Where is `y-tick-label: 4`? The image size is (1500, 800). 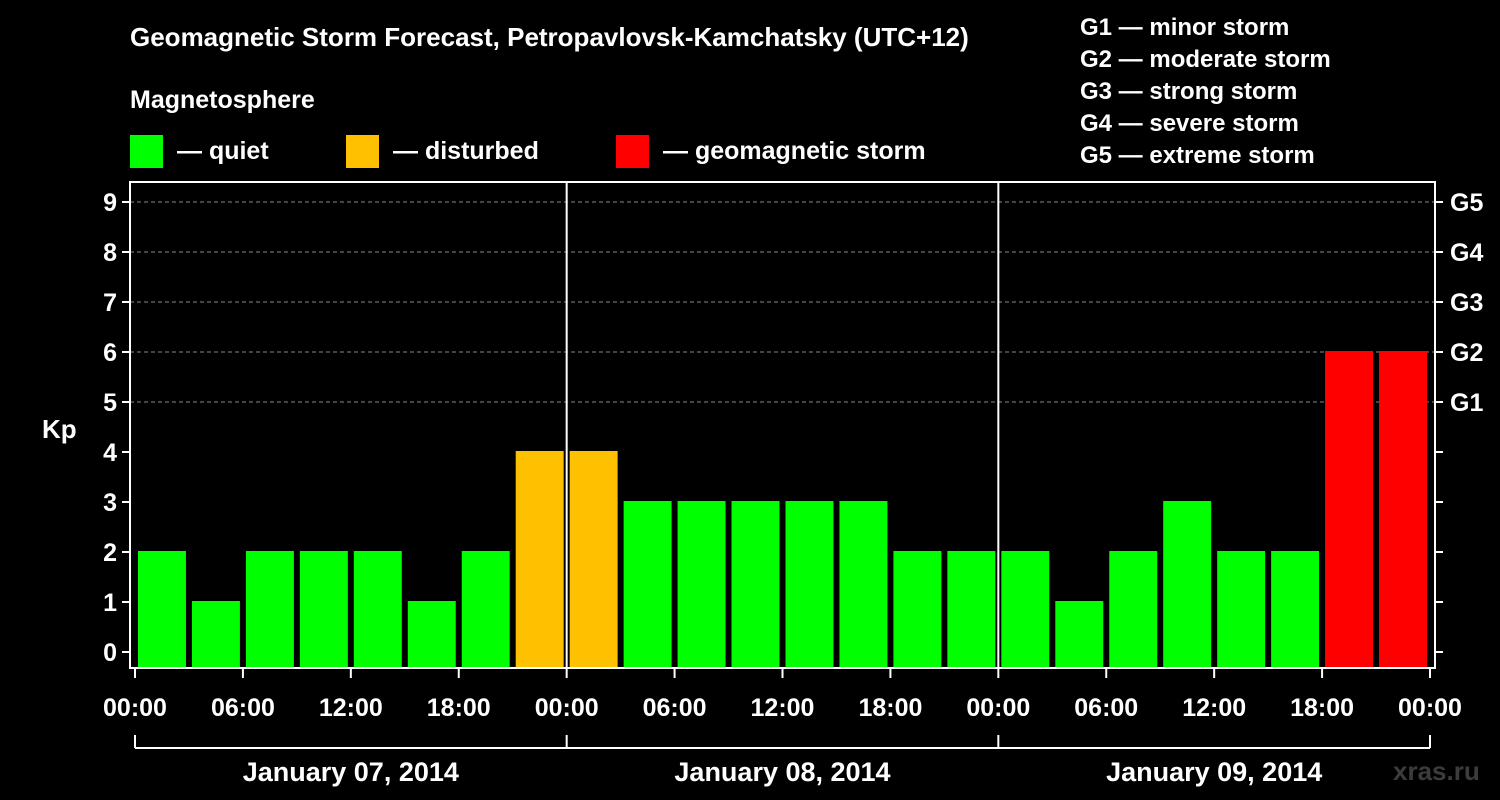
y-tick-label: 4 is located at coordinates (110, 453).